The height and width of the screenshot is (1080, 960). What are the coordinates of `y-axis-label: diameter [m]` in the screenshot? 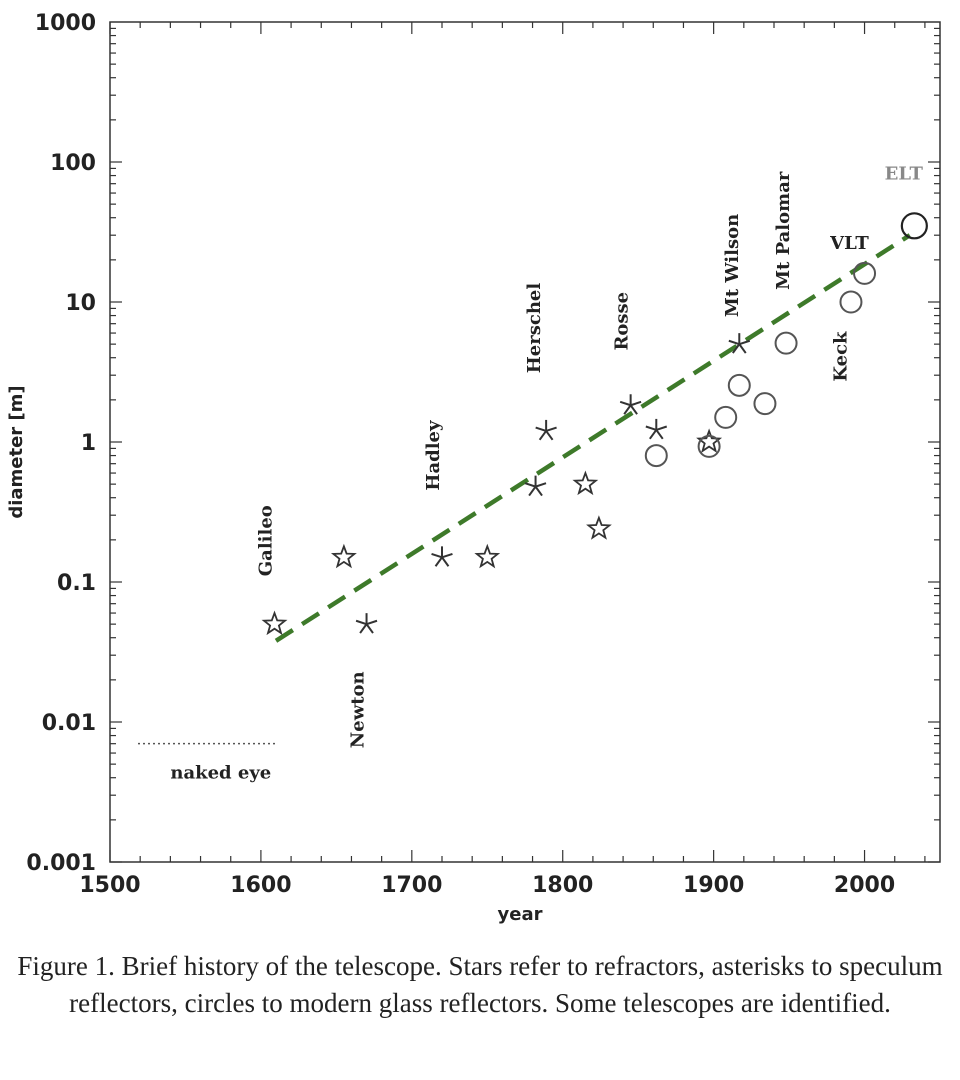 It's located at (16, 451).